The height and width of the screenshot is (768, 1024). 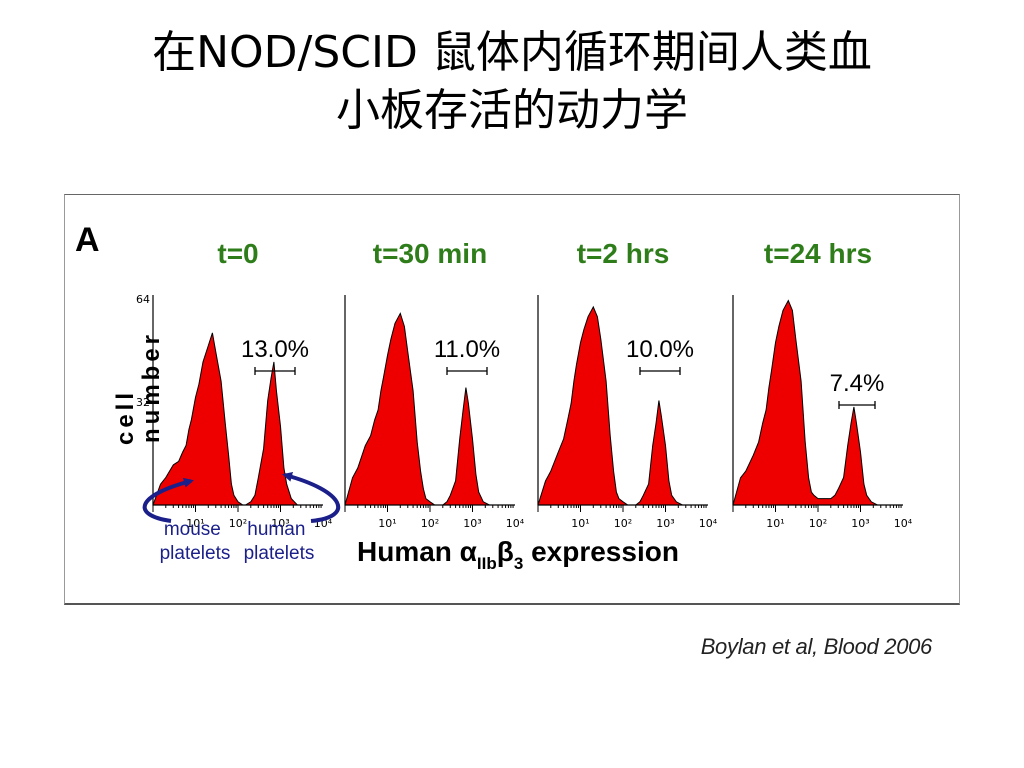 What do you see at coordinates (512, 110) in the screenshot?
I see `title-line-2: 小板存活的动力学` at bounding box center [512, 110].